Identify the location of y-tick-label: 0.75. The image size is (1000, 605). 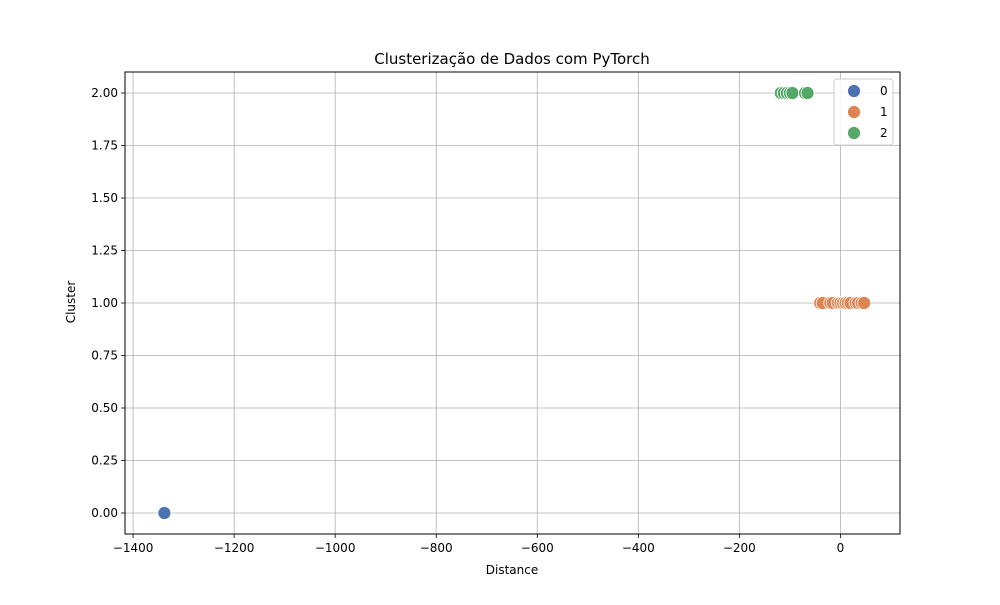
(104, 356).